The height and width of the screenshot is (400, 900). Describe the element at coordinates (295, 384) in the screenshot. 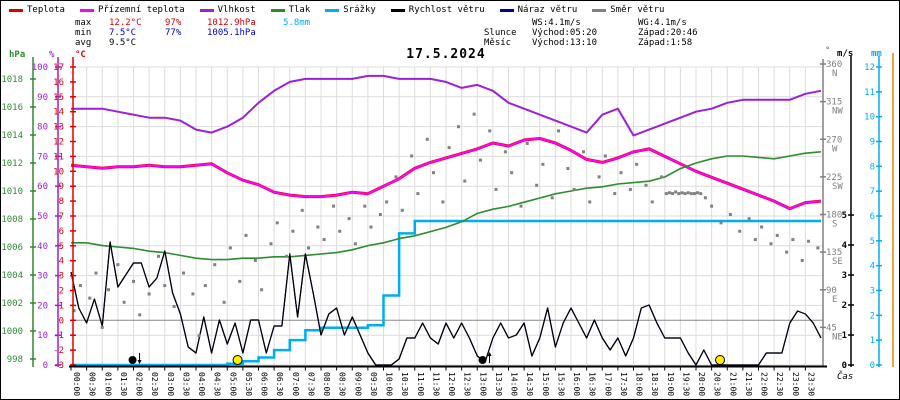

I see `x-tick-label: 07:00` at that location.